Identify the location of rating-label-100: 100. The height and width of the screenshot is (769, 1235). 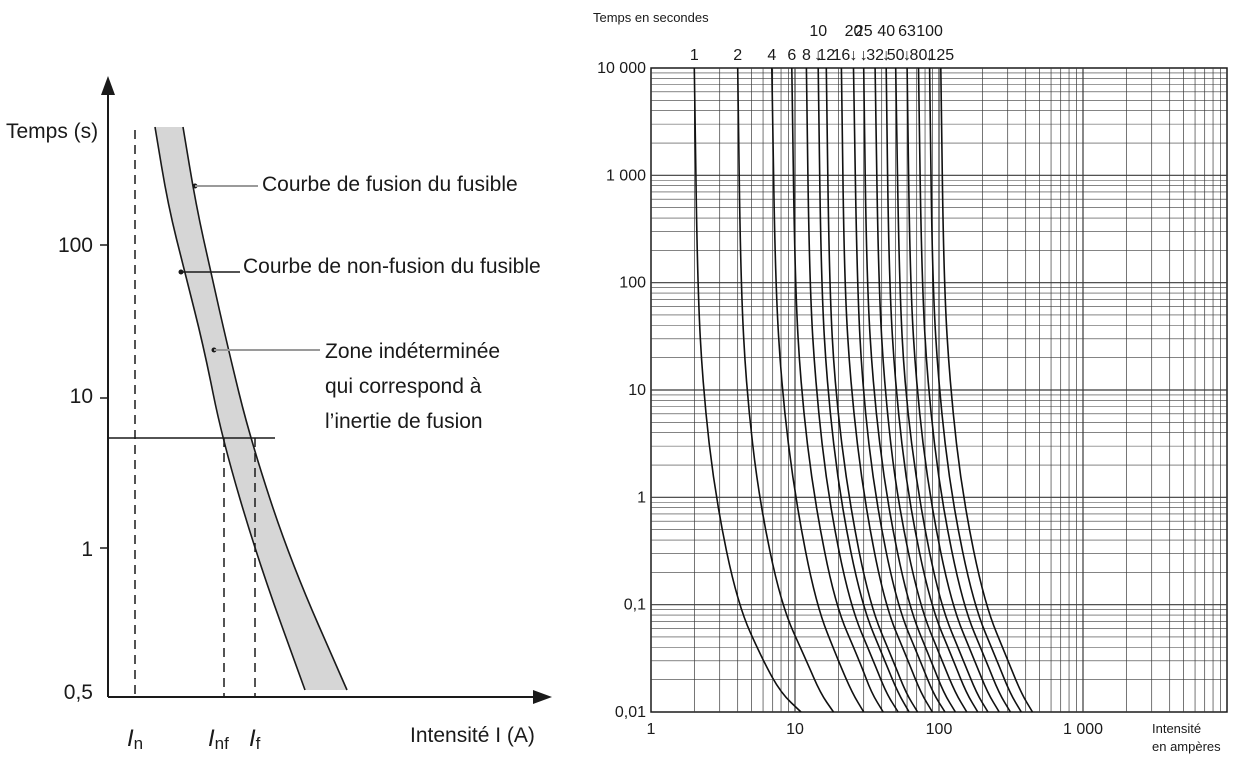
(929, 31).